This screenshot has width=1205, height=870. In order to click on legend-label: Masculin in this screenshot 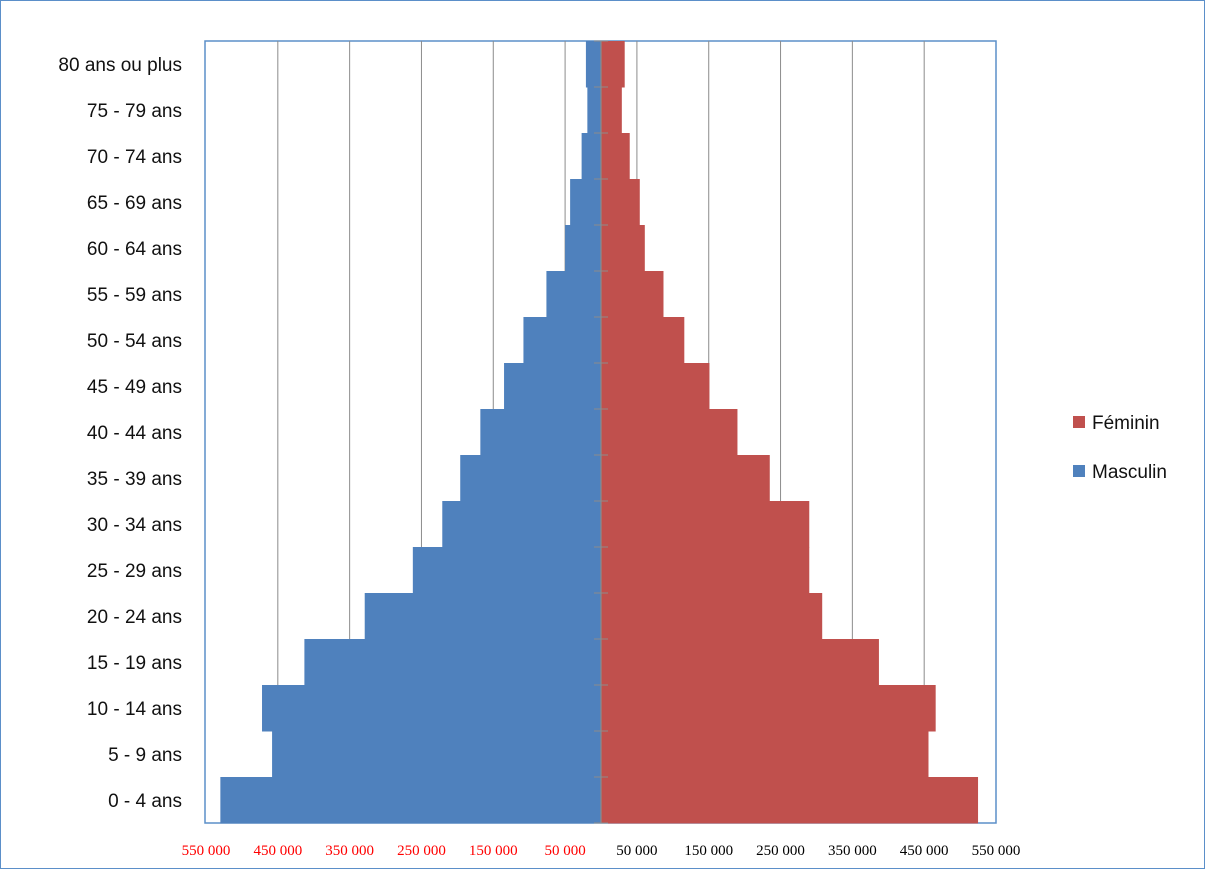, I will do `click(1129, 472)`.